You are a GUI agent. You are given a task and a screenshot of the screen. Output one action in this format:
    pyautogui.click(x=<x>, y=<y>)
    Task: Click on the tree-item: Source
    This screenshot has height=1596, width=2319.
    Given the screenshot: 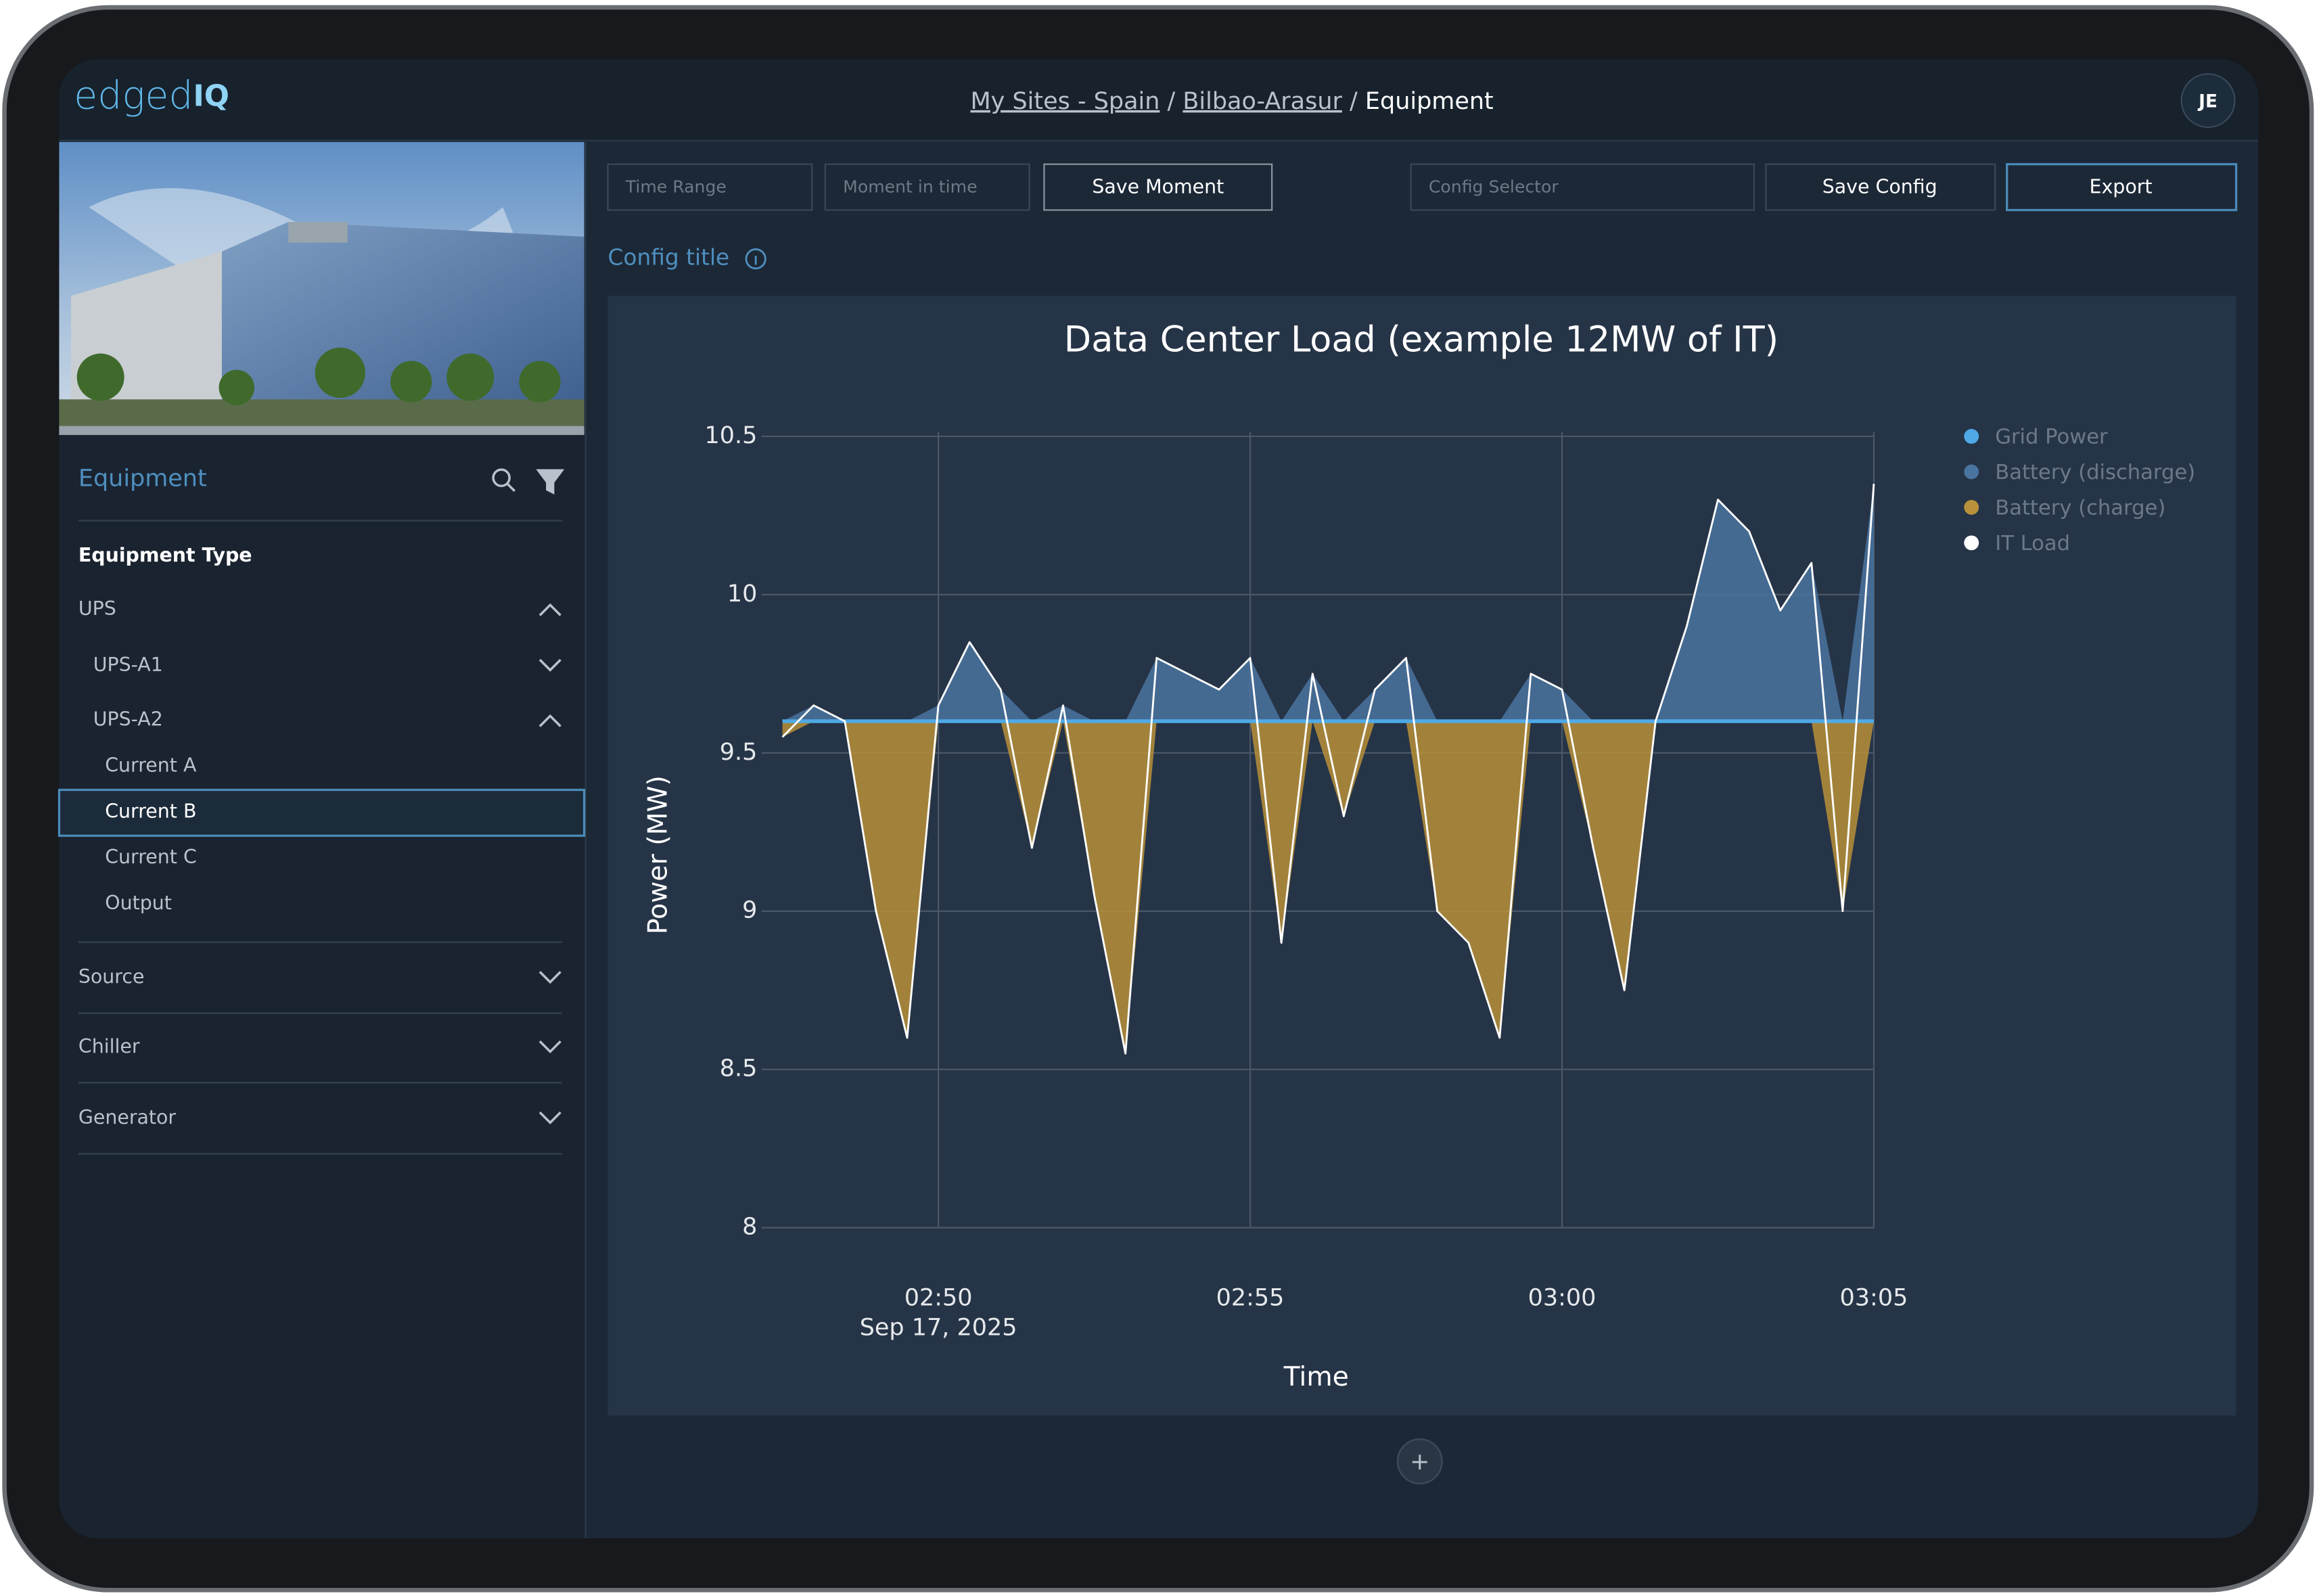 What is the action you would take?
    pyautogui.click(x=112, y=977)
    